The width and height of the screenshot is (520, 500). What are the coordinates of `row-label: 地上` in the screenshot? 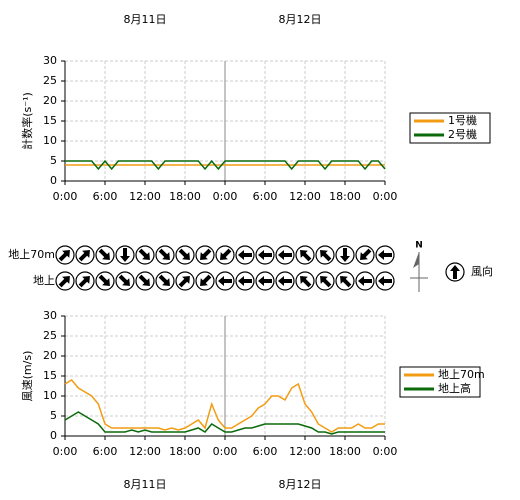 It's located at (44, 280).